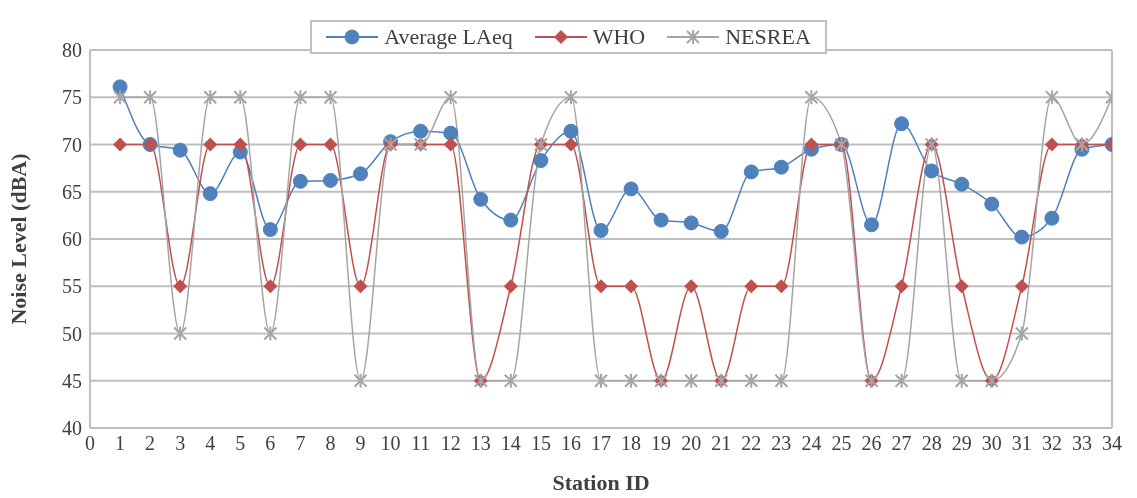  I want to click on y-axis-title: Noise Level (dBA), so click(18, 239).